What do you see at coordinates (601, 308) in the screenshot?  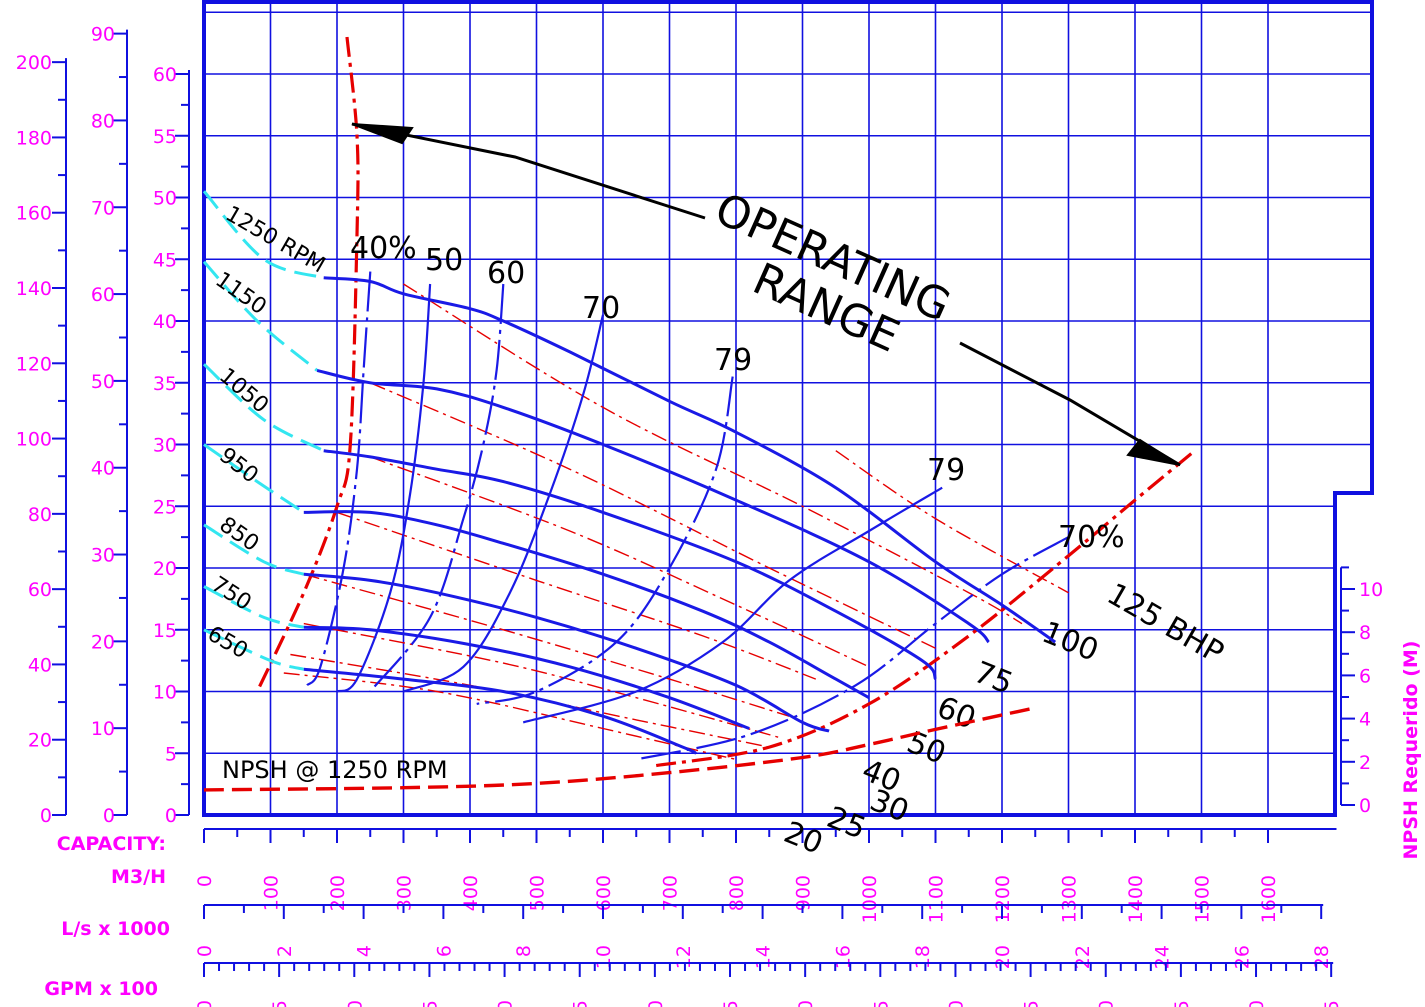 I see `efficiency-curve-label: 70` at bounding box center [601, 308].